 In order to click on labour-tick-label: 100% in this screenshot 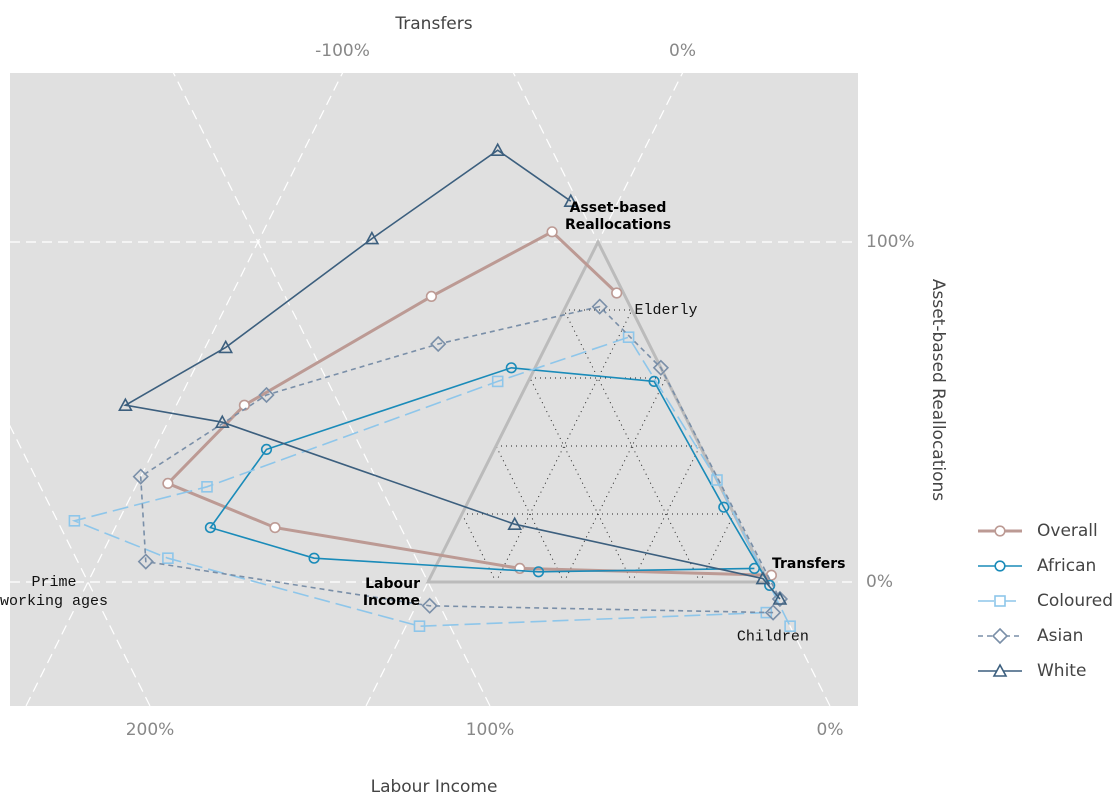, I will do `click(490, 730)`.